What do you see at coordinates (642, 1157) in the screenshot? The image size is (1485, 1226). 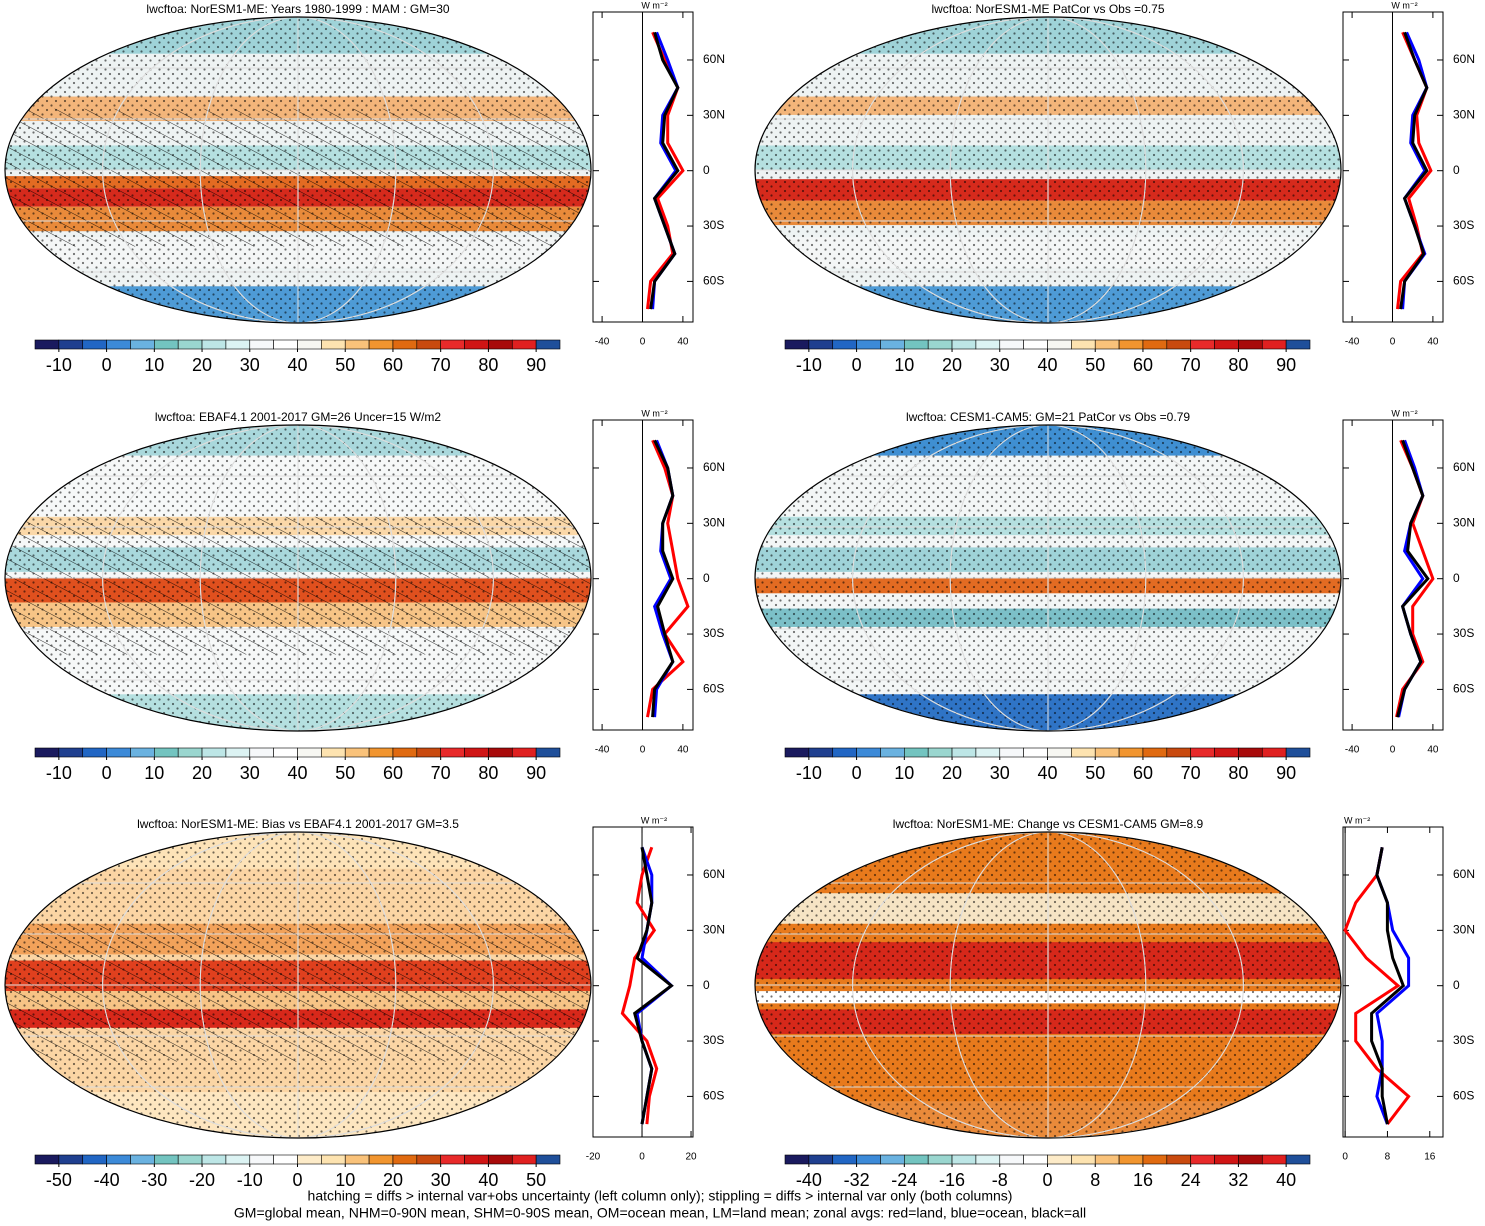 I see `x-tick-label: 0` at bounding box center [642, 1157].